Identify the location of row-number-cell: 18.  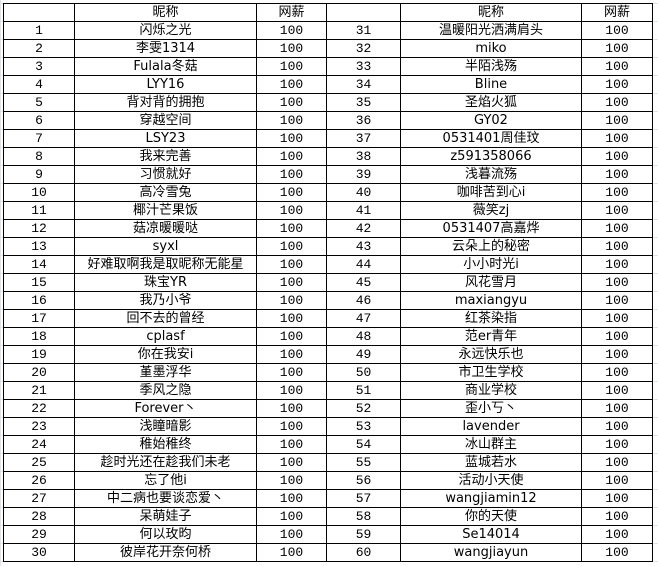
(39, 336).